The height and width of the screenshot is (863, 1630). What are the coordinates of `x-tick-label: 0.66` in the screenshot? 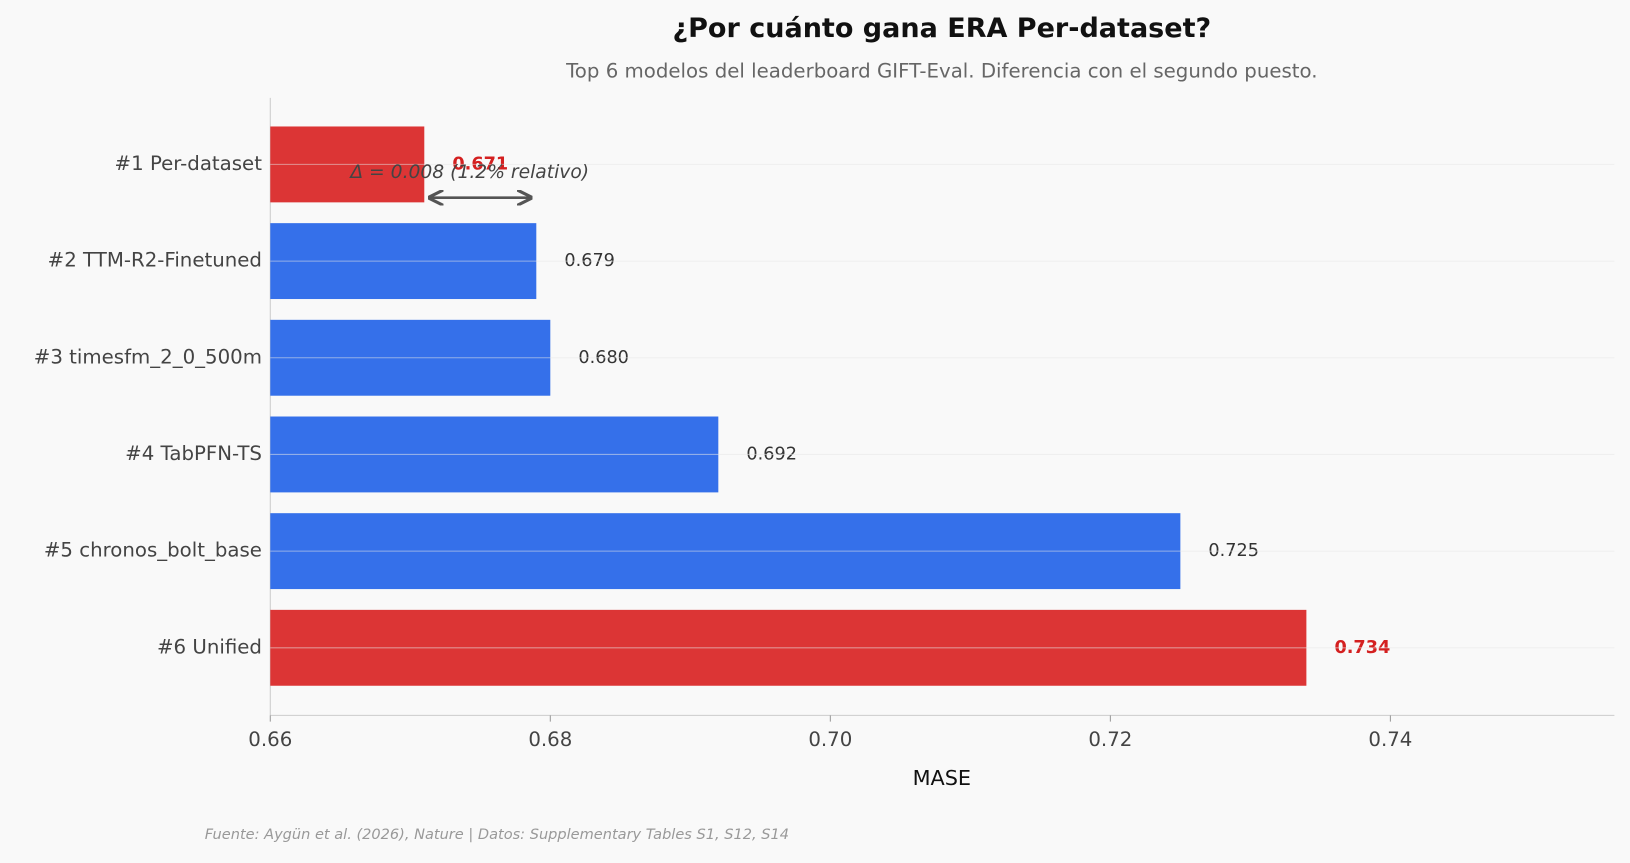 It's located at (270, 739).